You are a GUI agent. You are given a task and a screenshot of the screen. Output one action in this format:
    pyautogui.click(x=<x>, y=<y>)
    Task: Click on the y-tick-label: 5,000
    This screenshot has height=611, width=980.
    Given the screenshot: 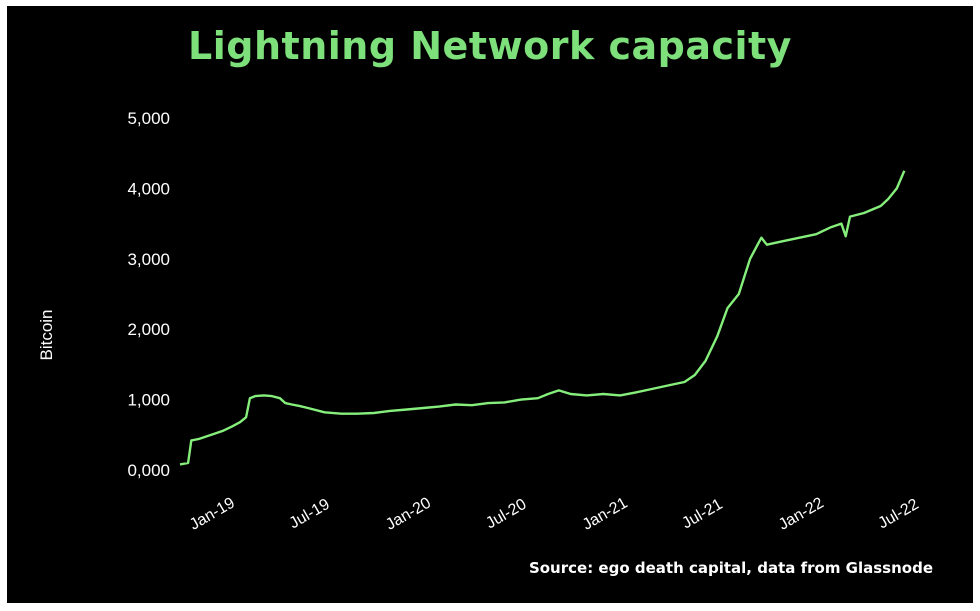 What is the action you would take?
    pyautogui.click(x=148, y=118)
    